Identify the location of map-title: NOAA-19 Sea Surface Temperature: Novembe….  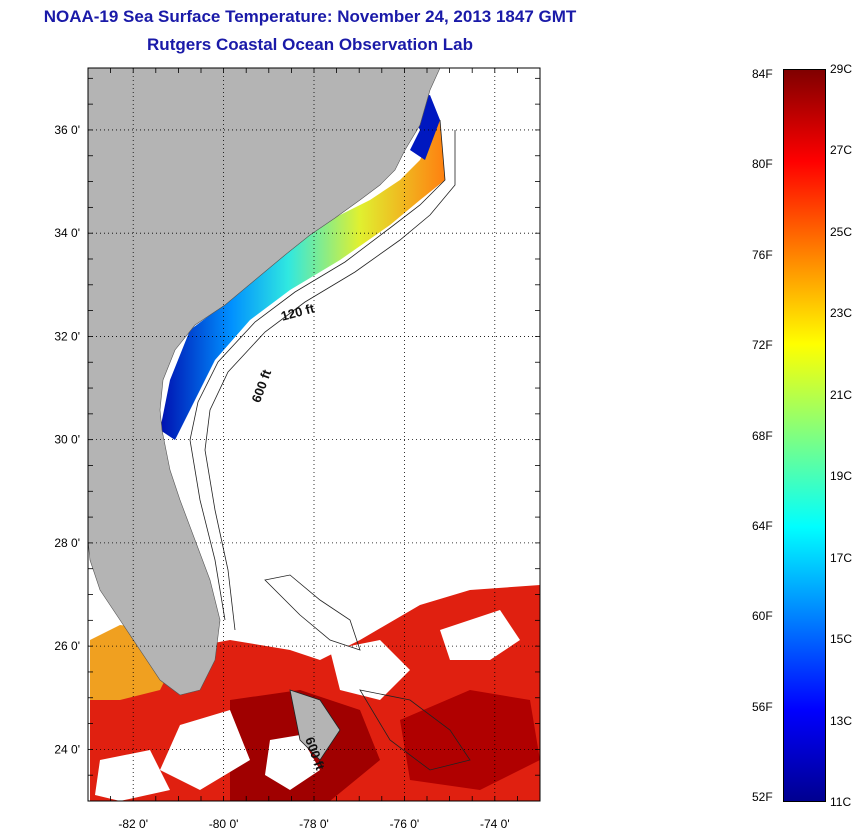
(310, 16).